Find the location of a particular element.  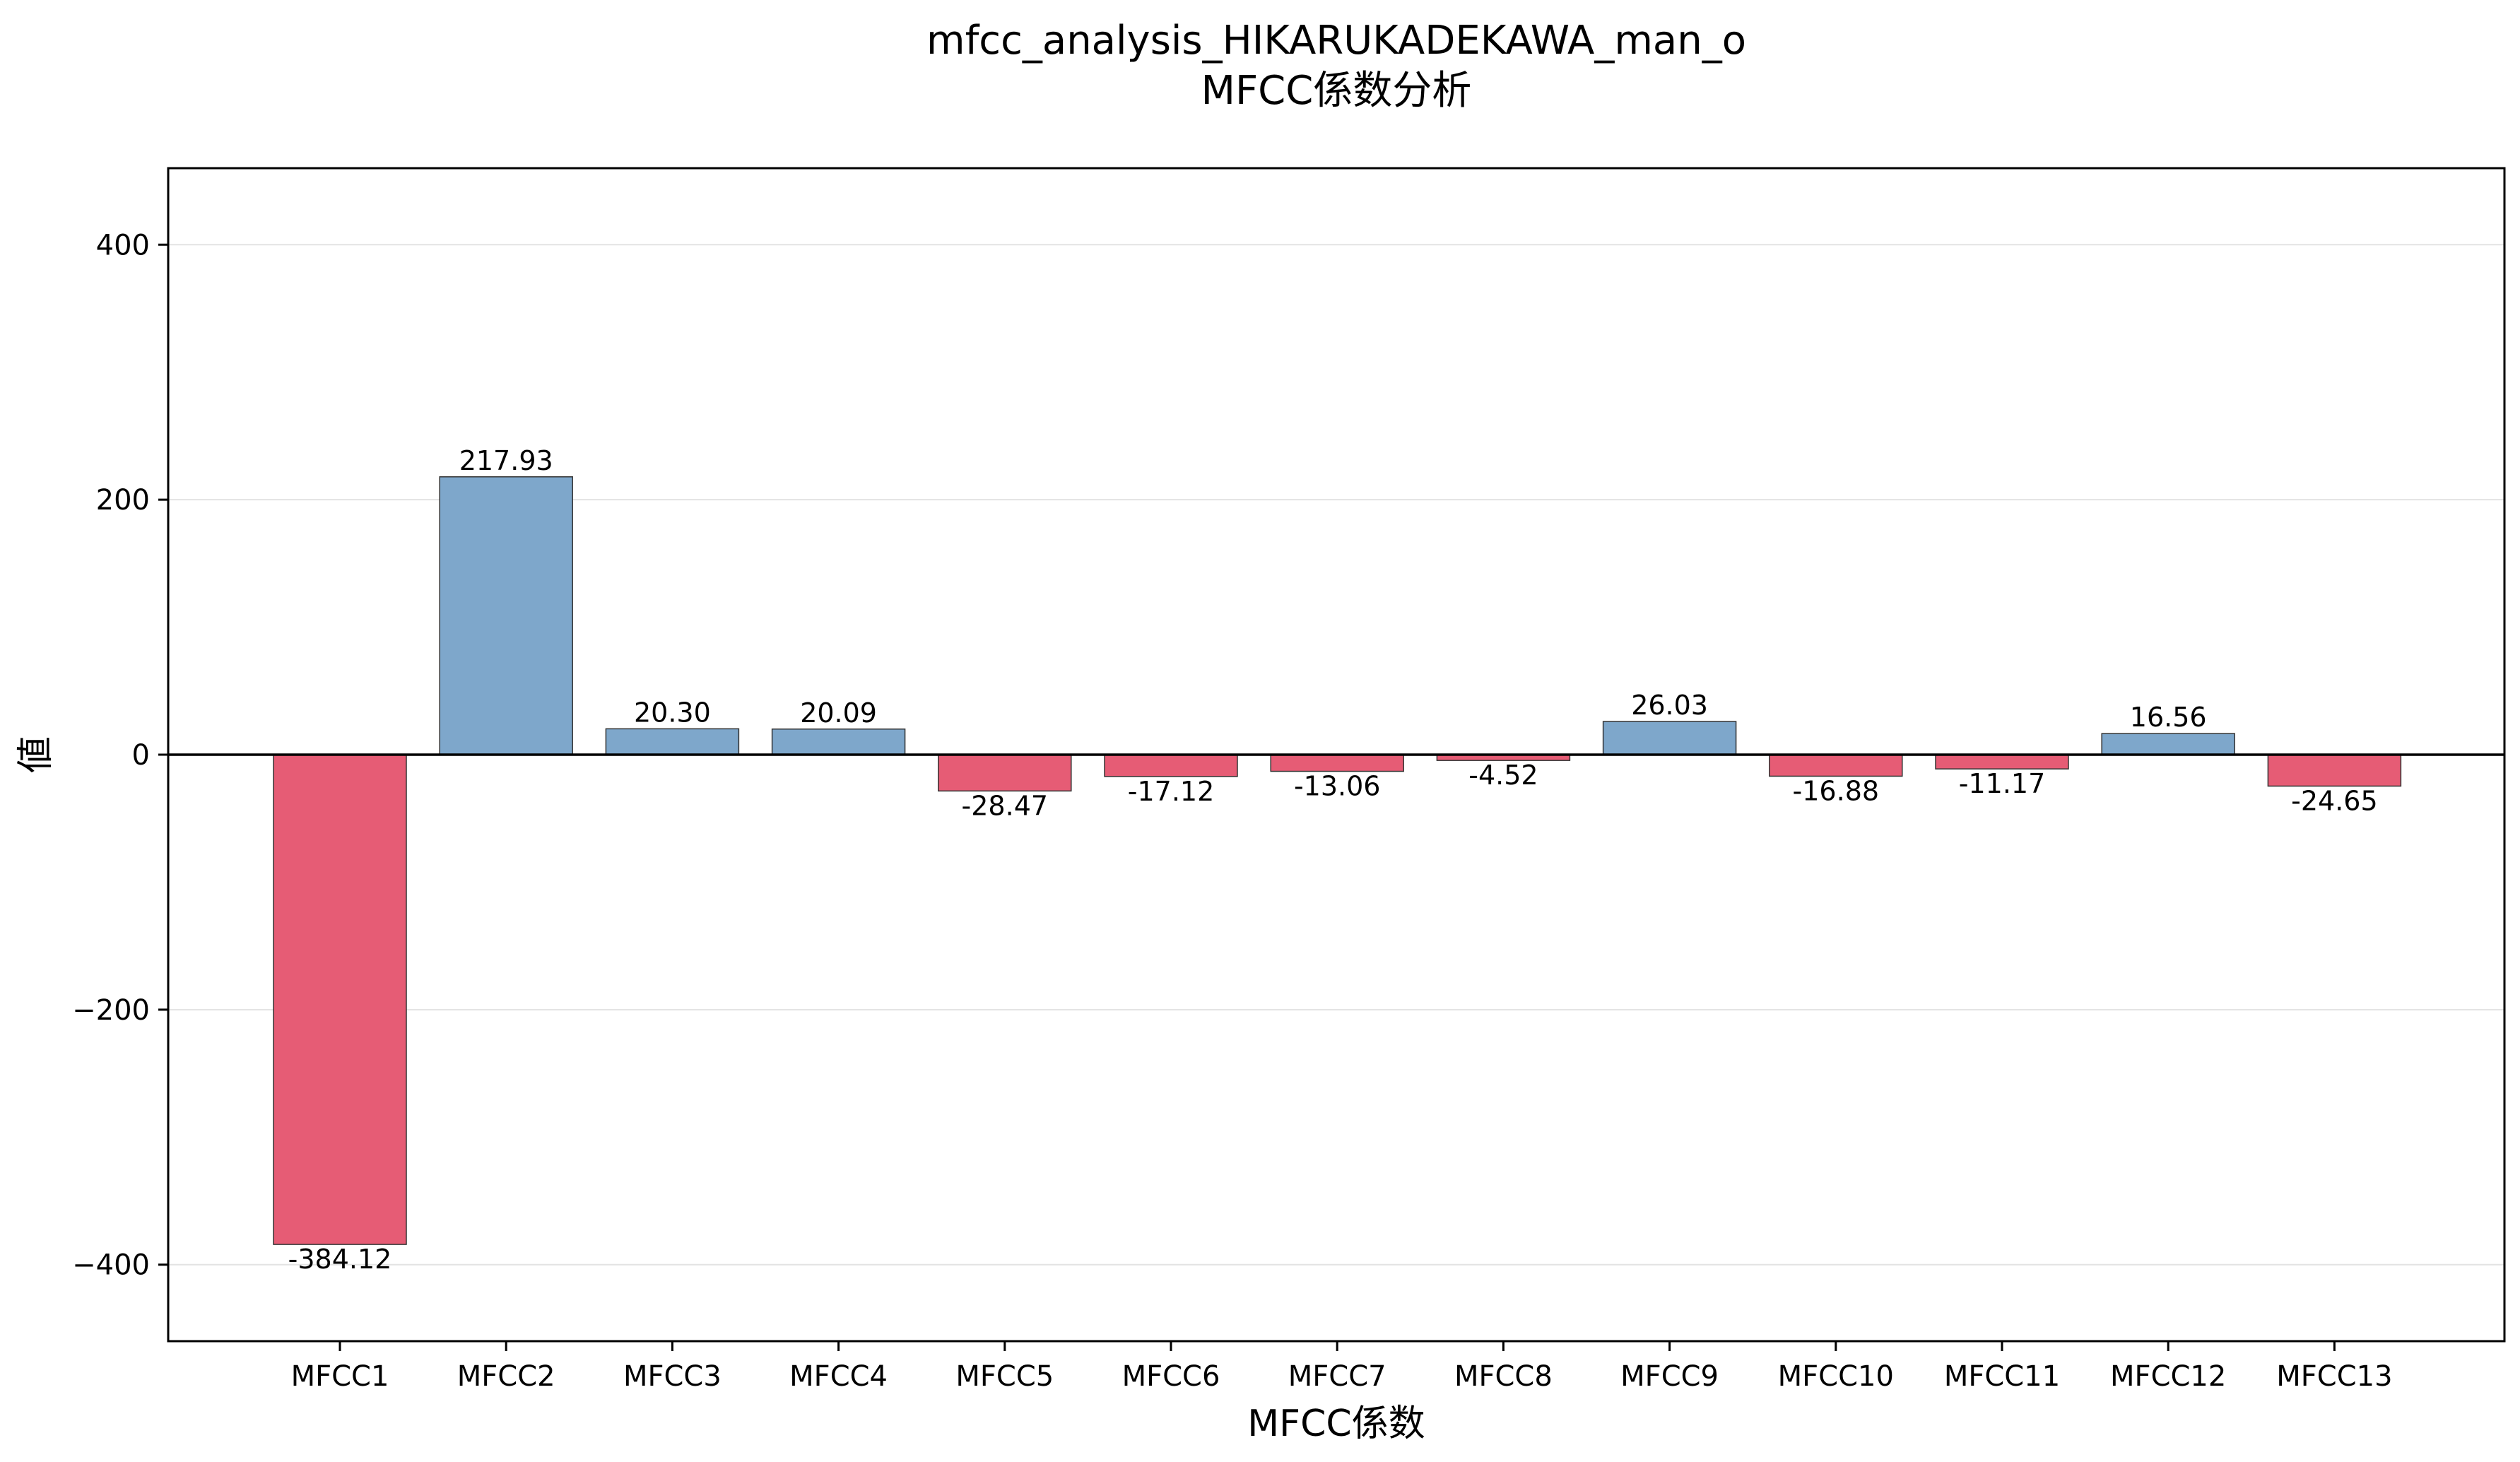

data-label: -4.52 is located at coordinates (1503, 776).